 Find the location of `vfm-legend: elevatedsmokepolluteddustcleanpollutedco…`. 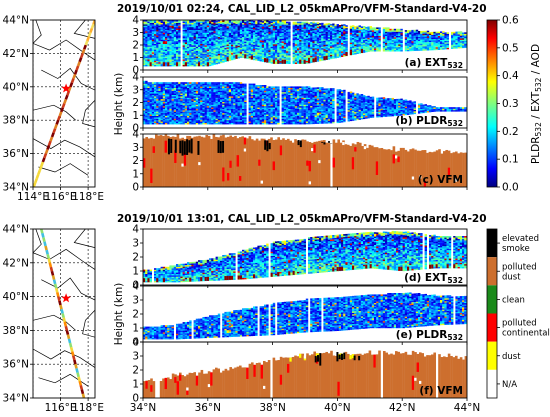

vfm-legend: elevatedsmokepolluteddustcleanpollutedco… is located at coordinates (518, 313).